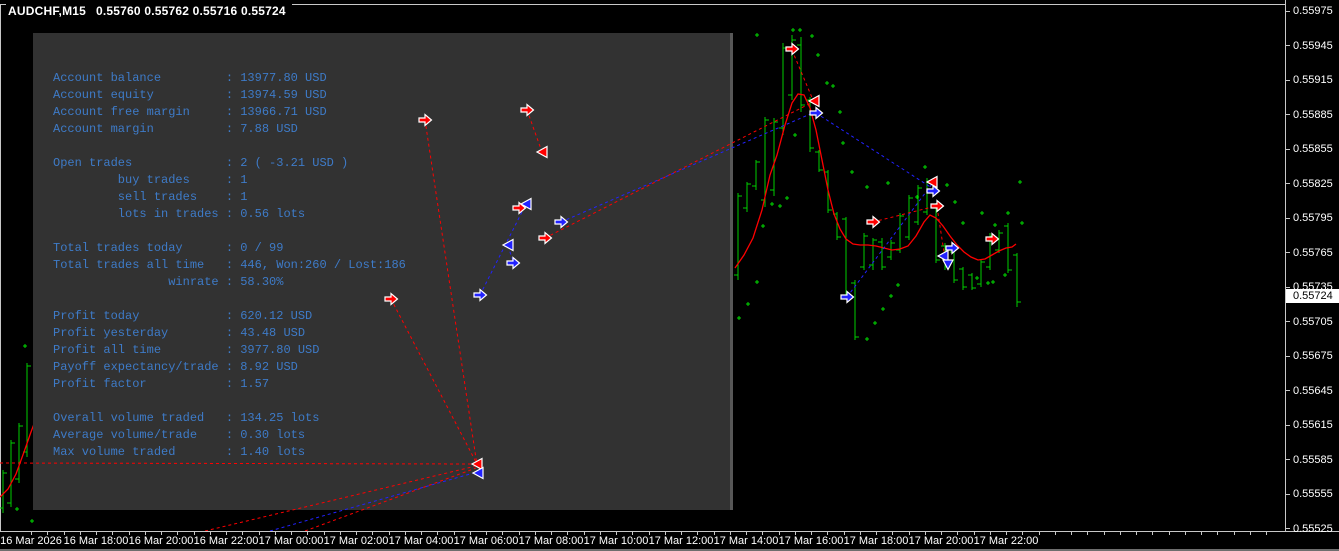  What do you see at coordinates (1313, 218) in the screenshot?
I see `price-label: 0.55795` at bounding box center [1313, 218].